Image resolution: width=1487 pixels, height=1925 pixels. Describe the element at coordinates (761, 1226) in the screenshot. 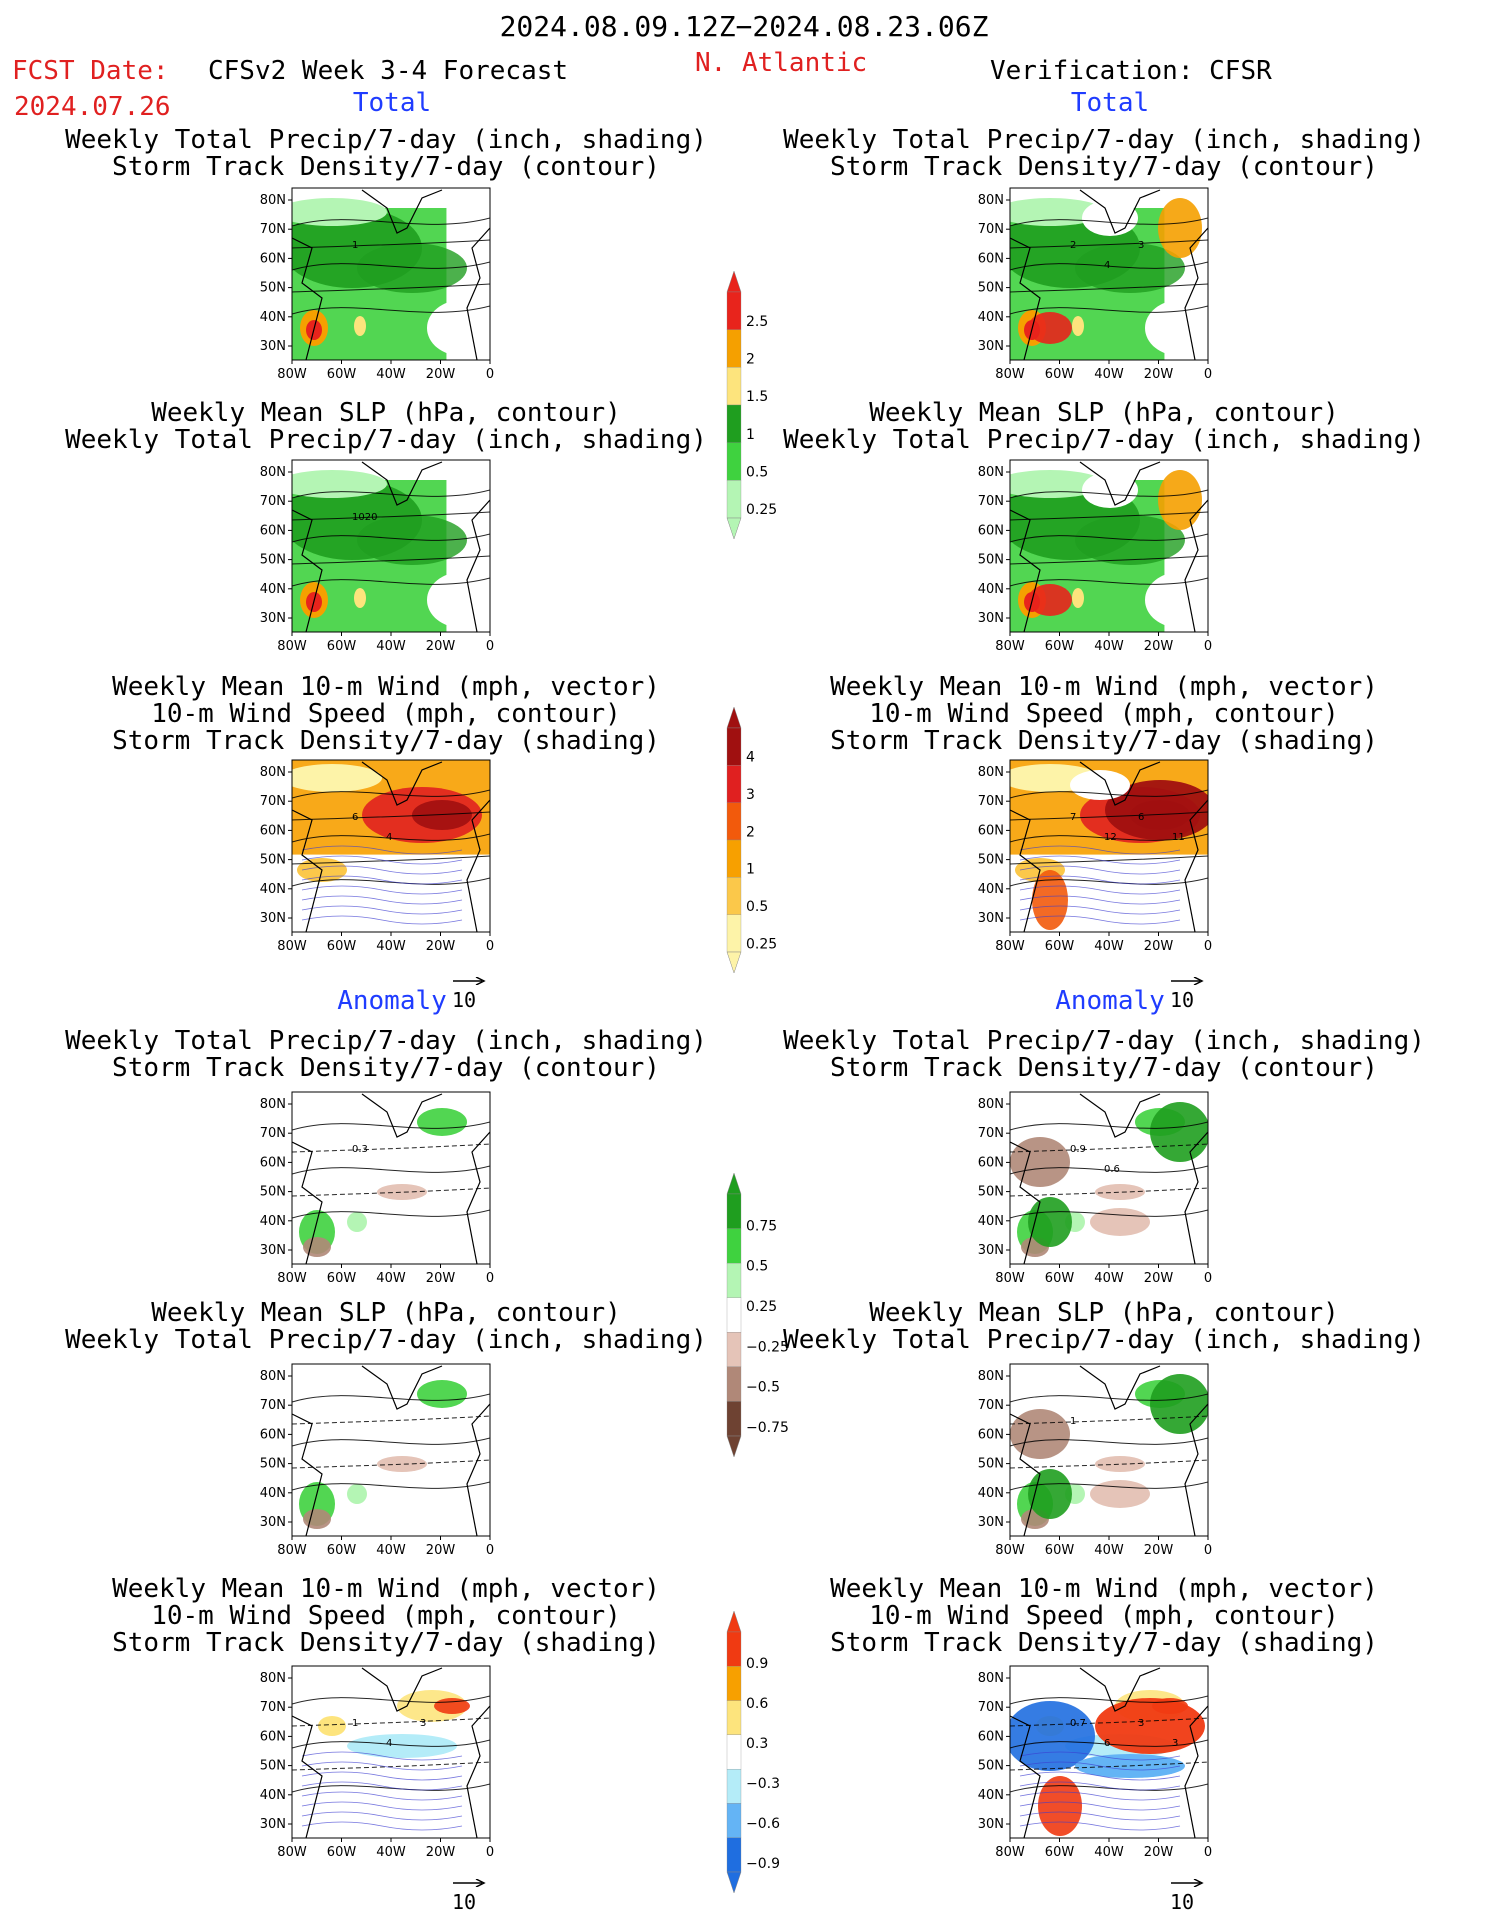

I see `colorbar-label: 0.75` at that location.